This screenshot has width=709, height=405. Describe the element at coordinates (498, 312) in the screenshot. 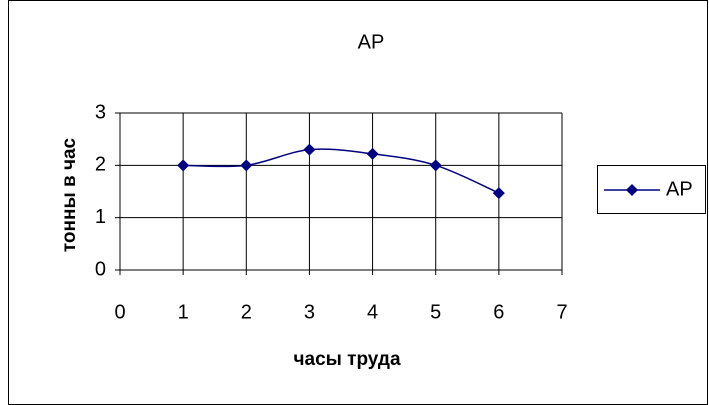

I see `x-tick-label: 6` at that location.